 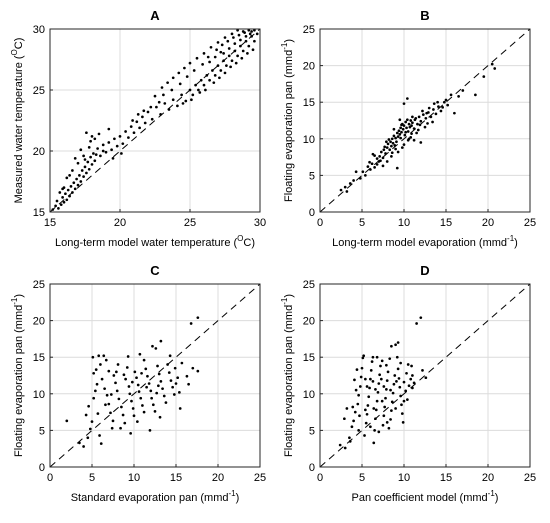 I want to click on y-tick-label: 5, so click(x=312, y=431).